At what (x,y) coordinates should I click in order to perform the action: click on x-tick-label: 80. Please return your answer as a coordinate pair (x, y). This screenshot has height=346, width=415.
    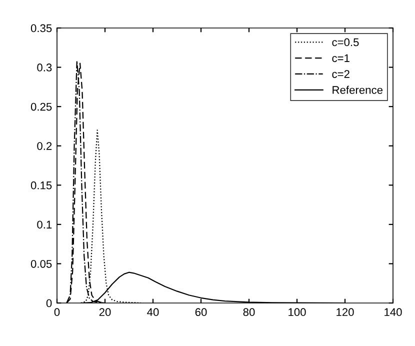
    Looking at the image, I should click on (249, 312).